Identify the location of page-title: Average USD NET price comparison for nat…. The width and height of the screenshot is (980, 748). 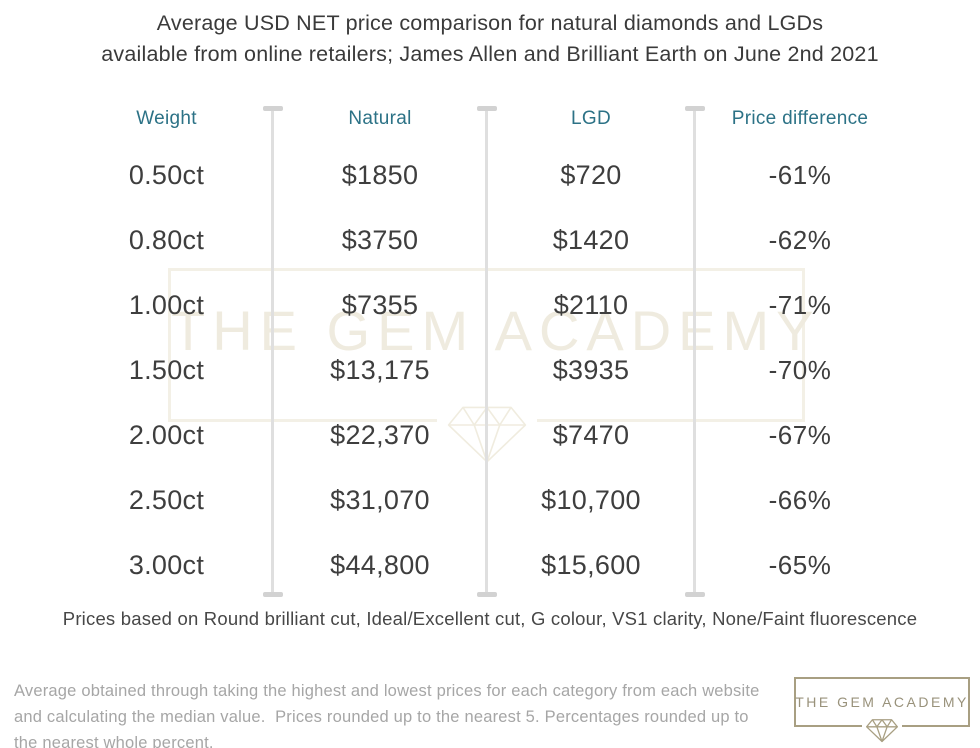
(490, 39).